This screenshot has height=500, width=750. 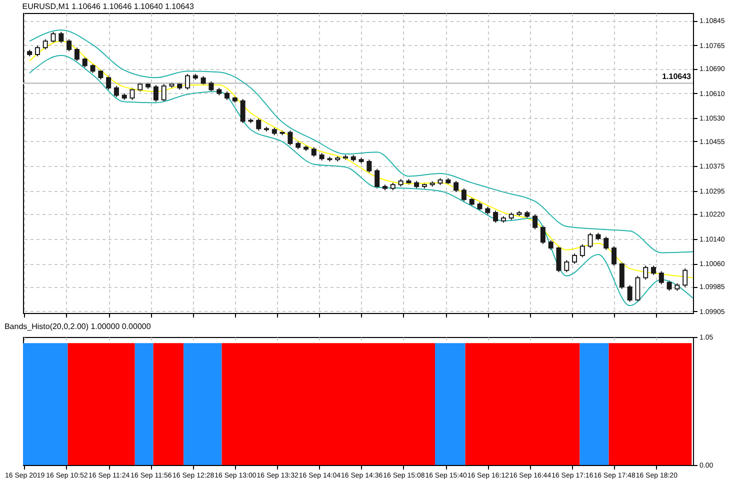 I want to click on ref-line-label: 1.10643, so click(x=677, y=77).